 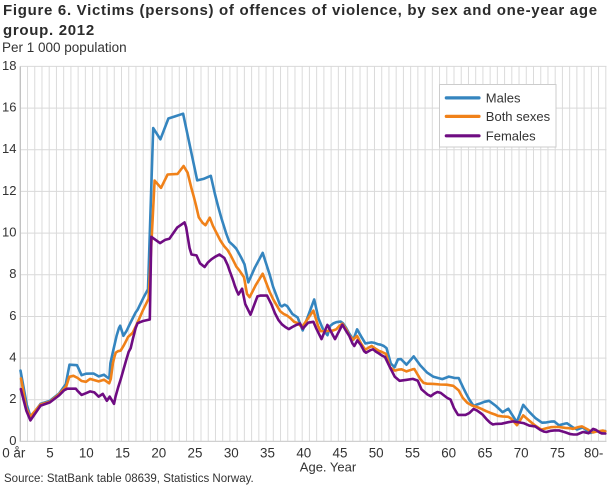 I want to click on svg-text: Males, so click(x=503, y=97).